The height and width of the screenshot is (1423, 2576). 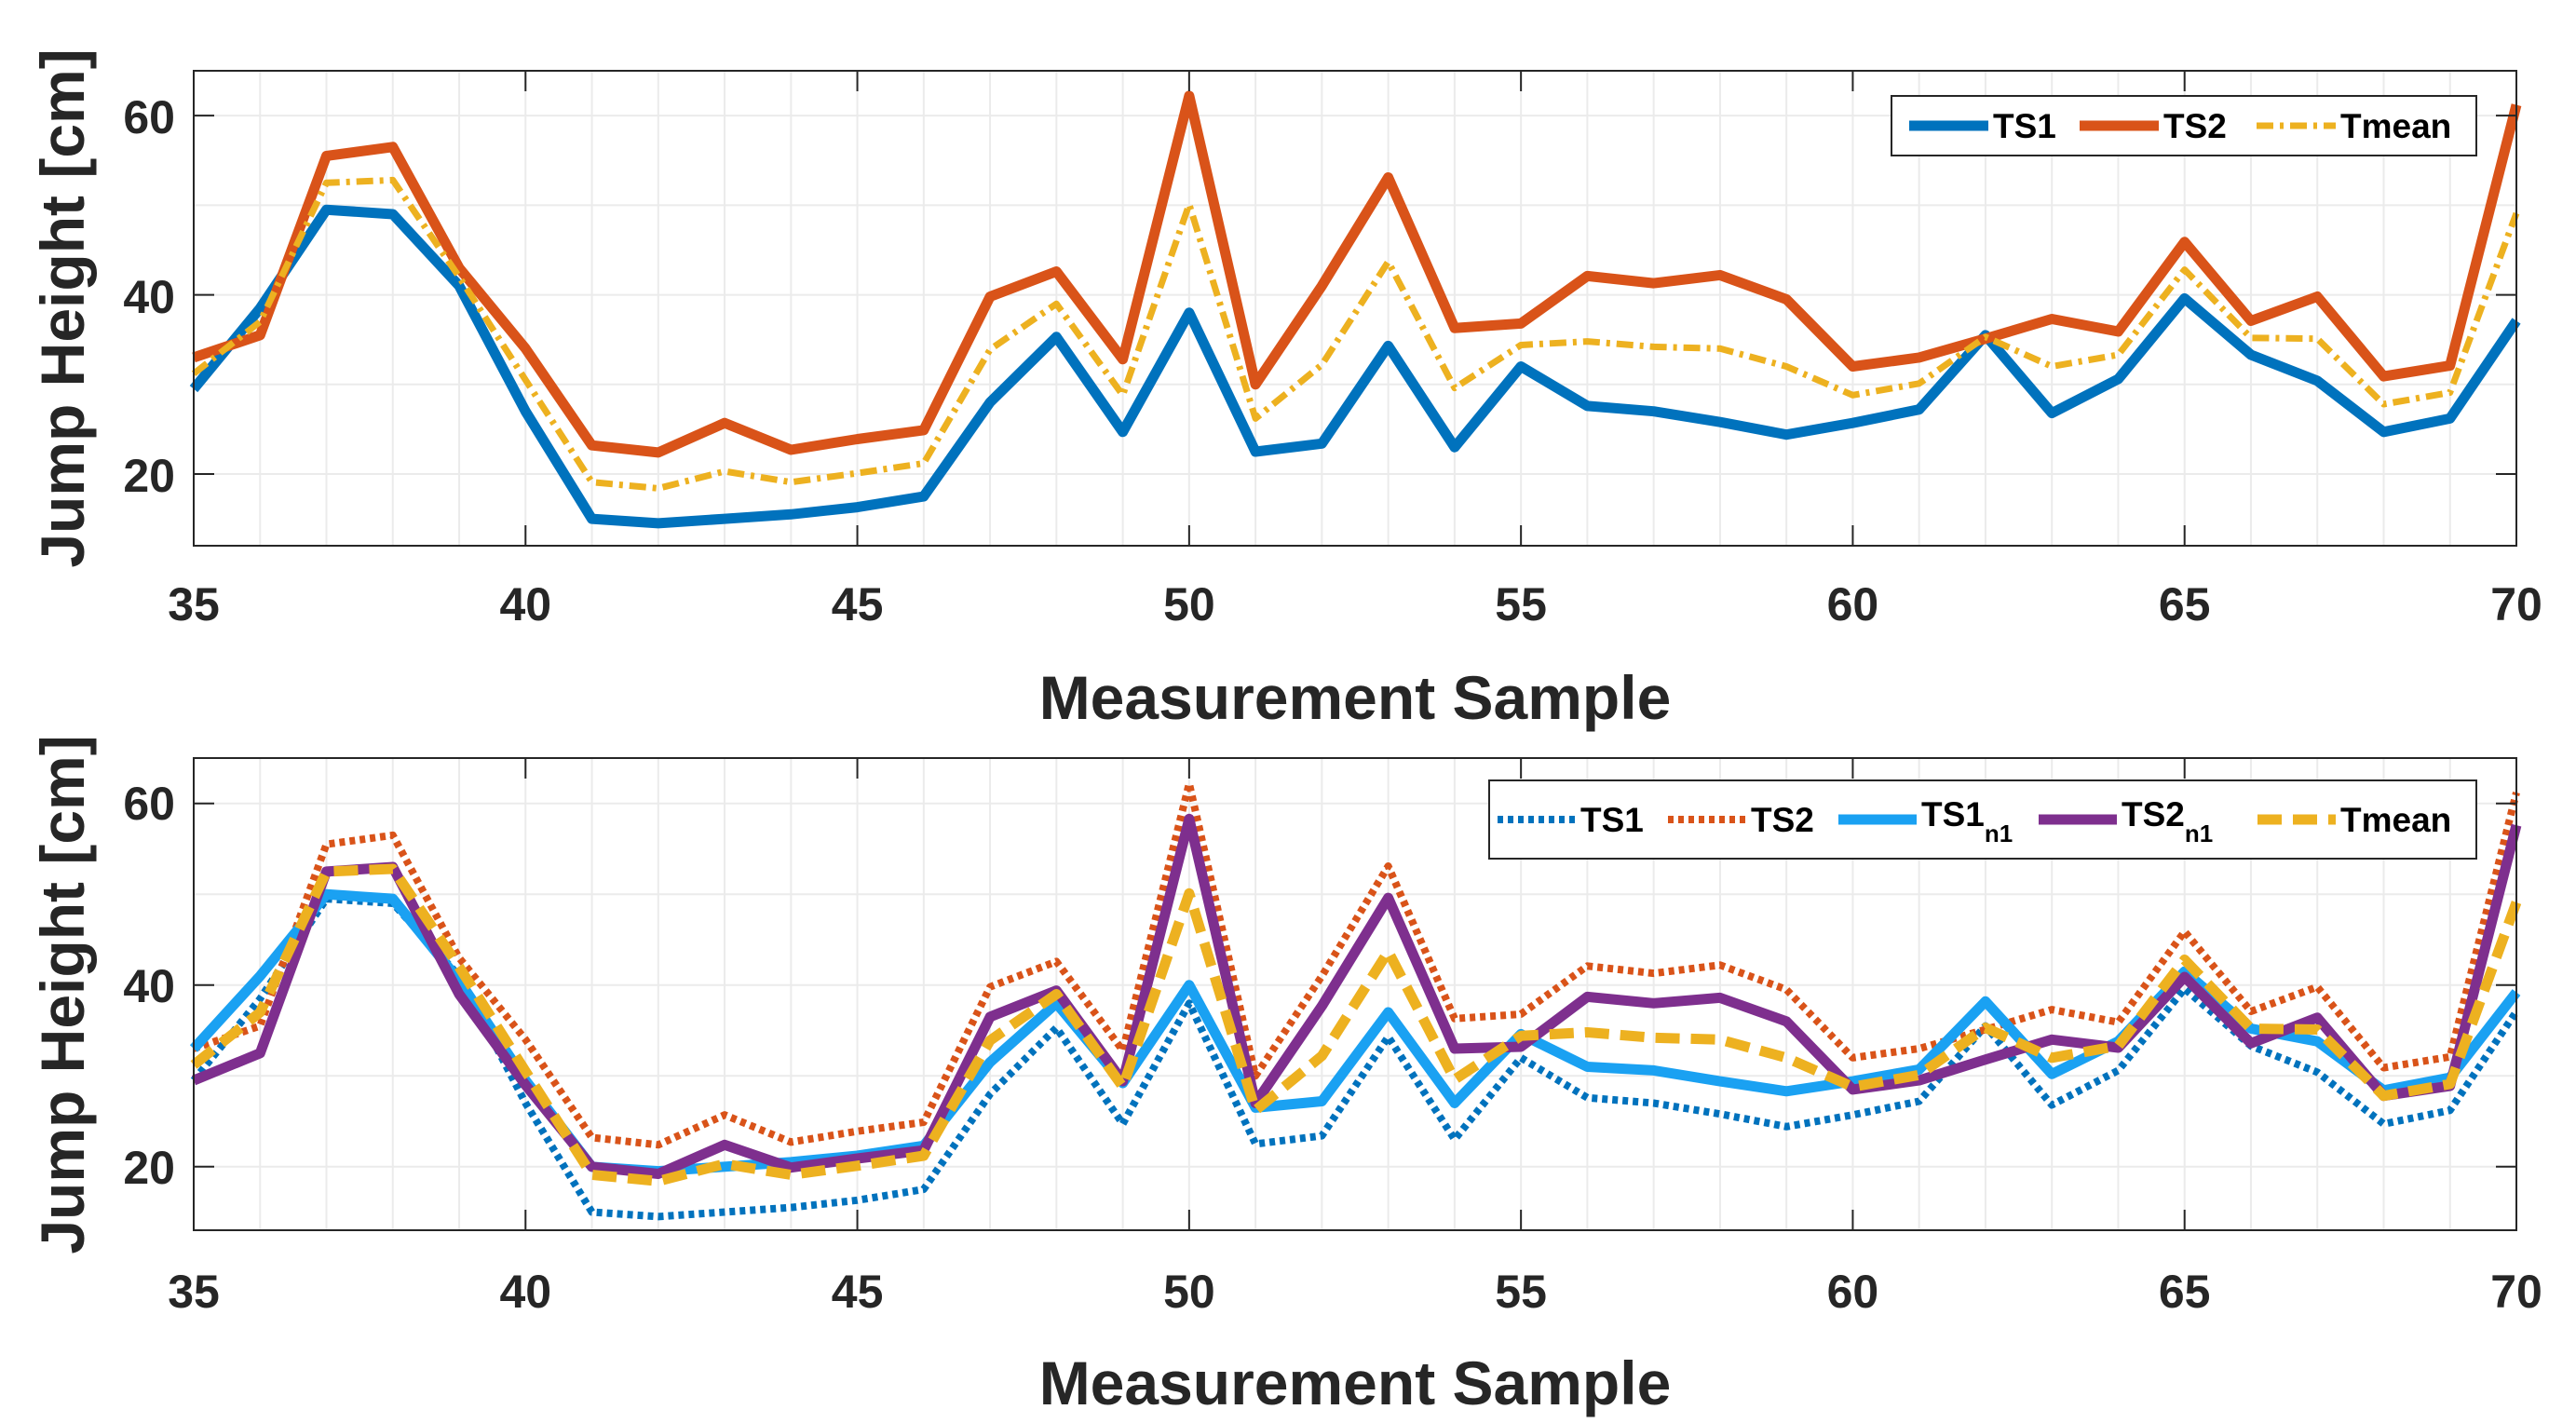 What do you see at coordinates (1999, 833) in the screenshot?
I see `legend-label-ts1-n1-sub: n1` at bounding box center [1999, 833].